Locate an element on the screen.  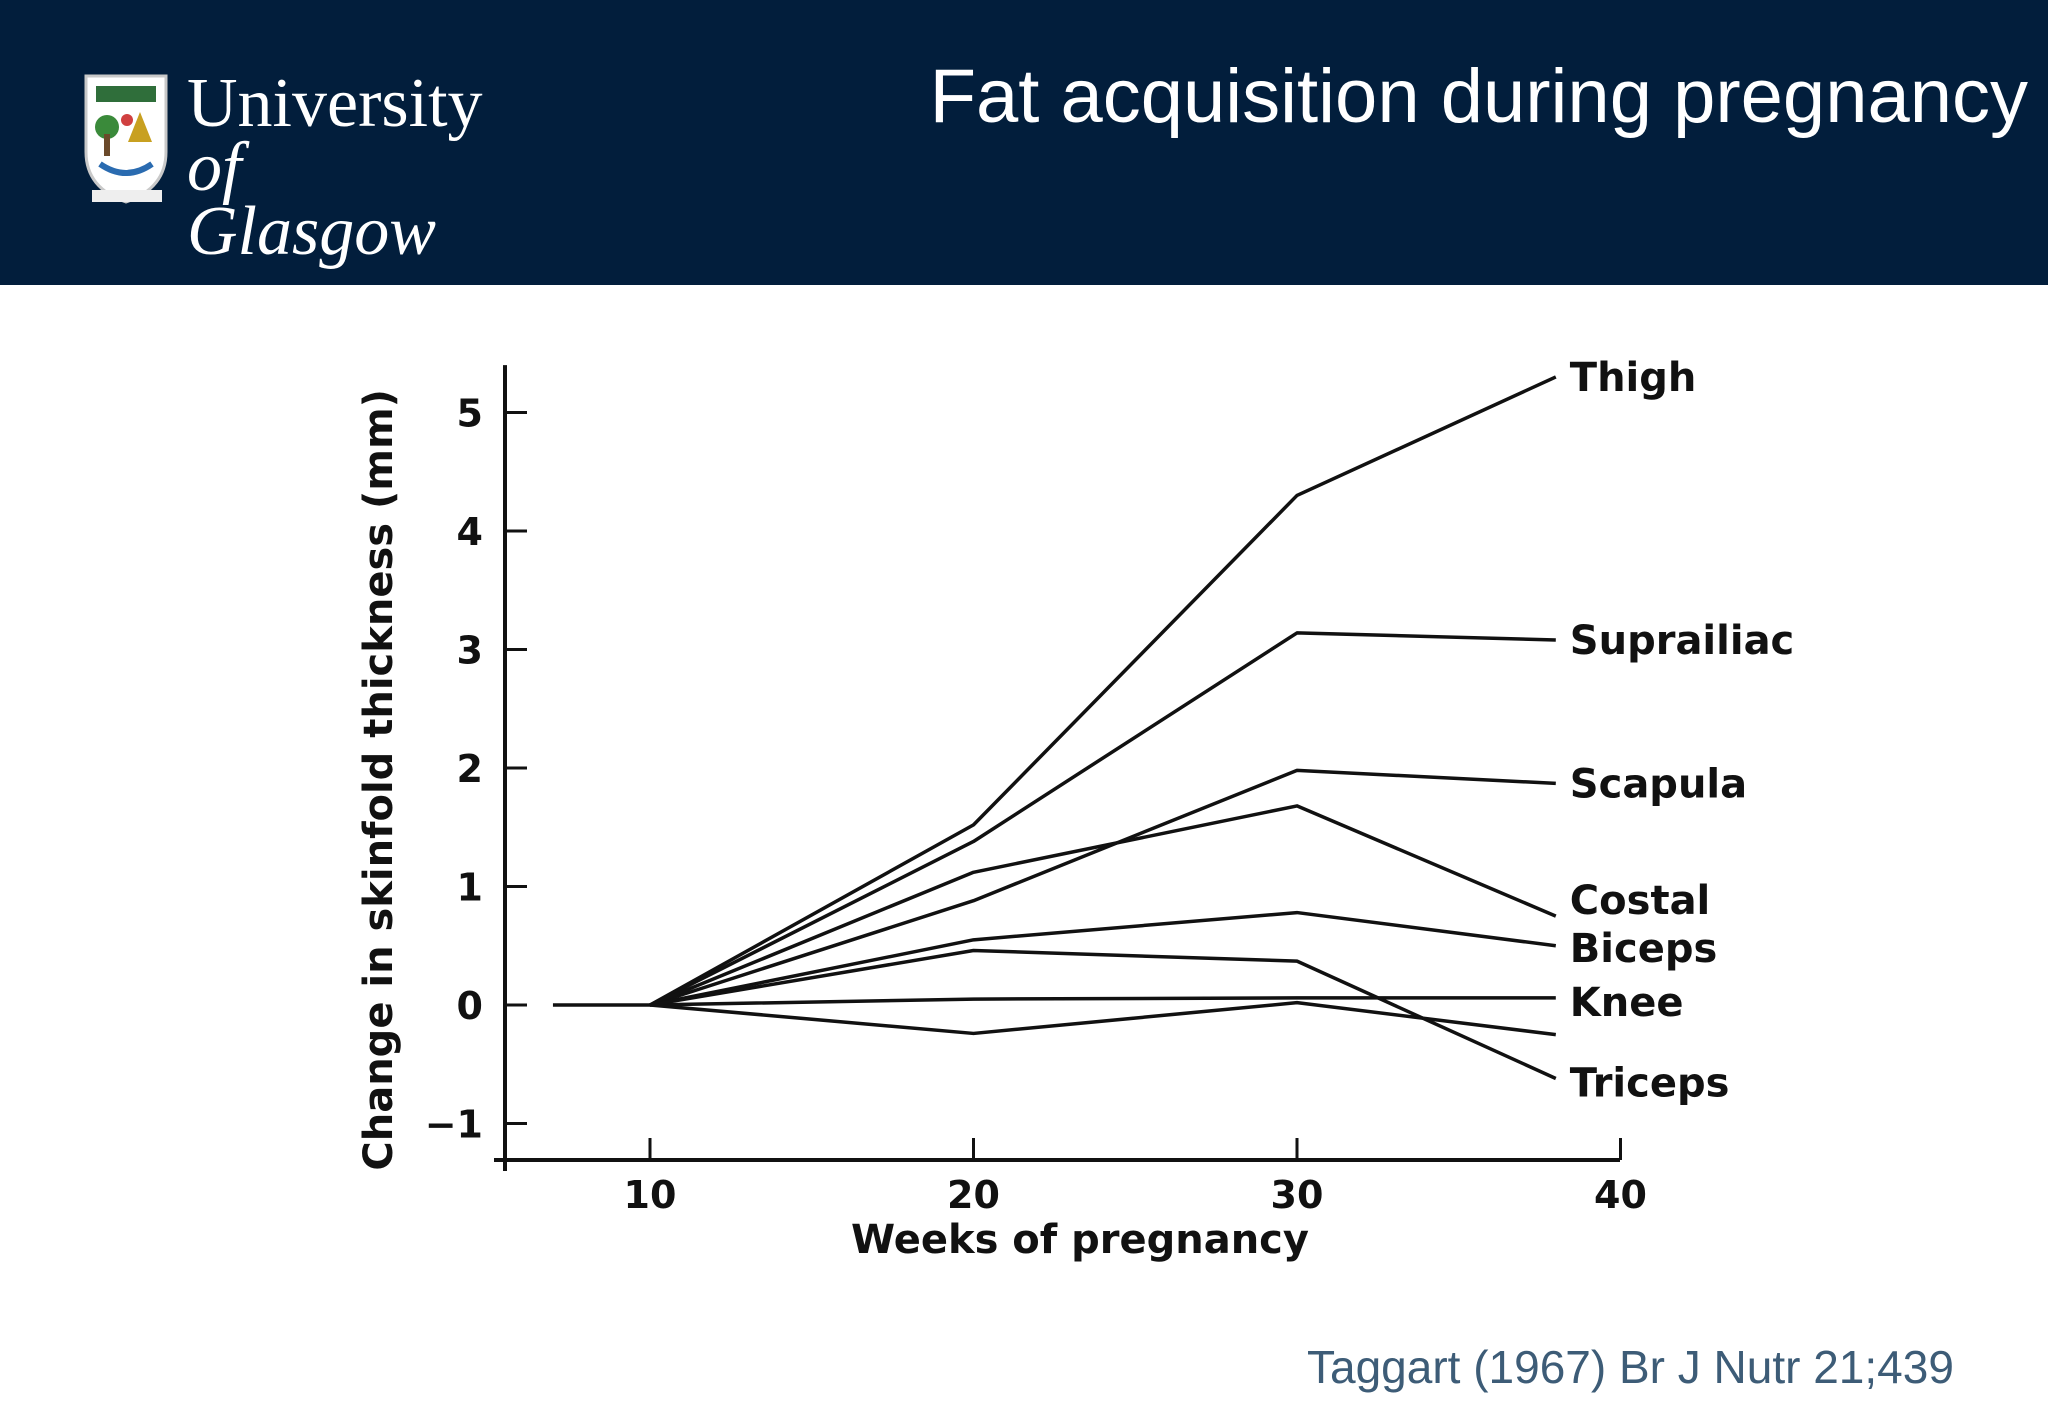
y-tick-label: 5 is located at coordinates (470, 414).